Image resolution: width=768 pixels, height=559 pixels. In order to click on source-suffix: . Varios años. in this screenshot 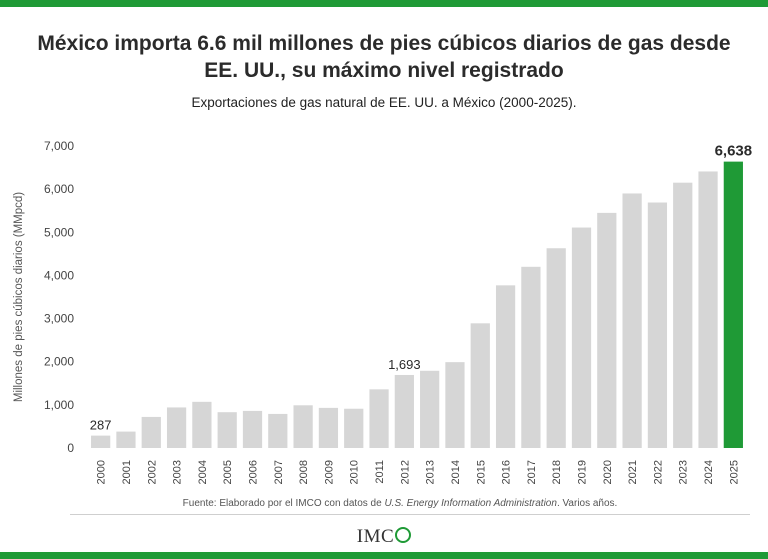, I will do `click(587, 503)`.